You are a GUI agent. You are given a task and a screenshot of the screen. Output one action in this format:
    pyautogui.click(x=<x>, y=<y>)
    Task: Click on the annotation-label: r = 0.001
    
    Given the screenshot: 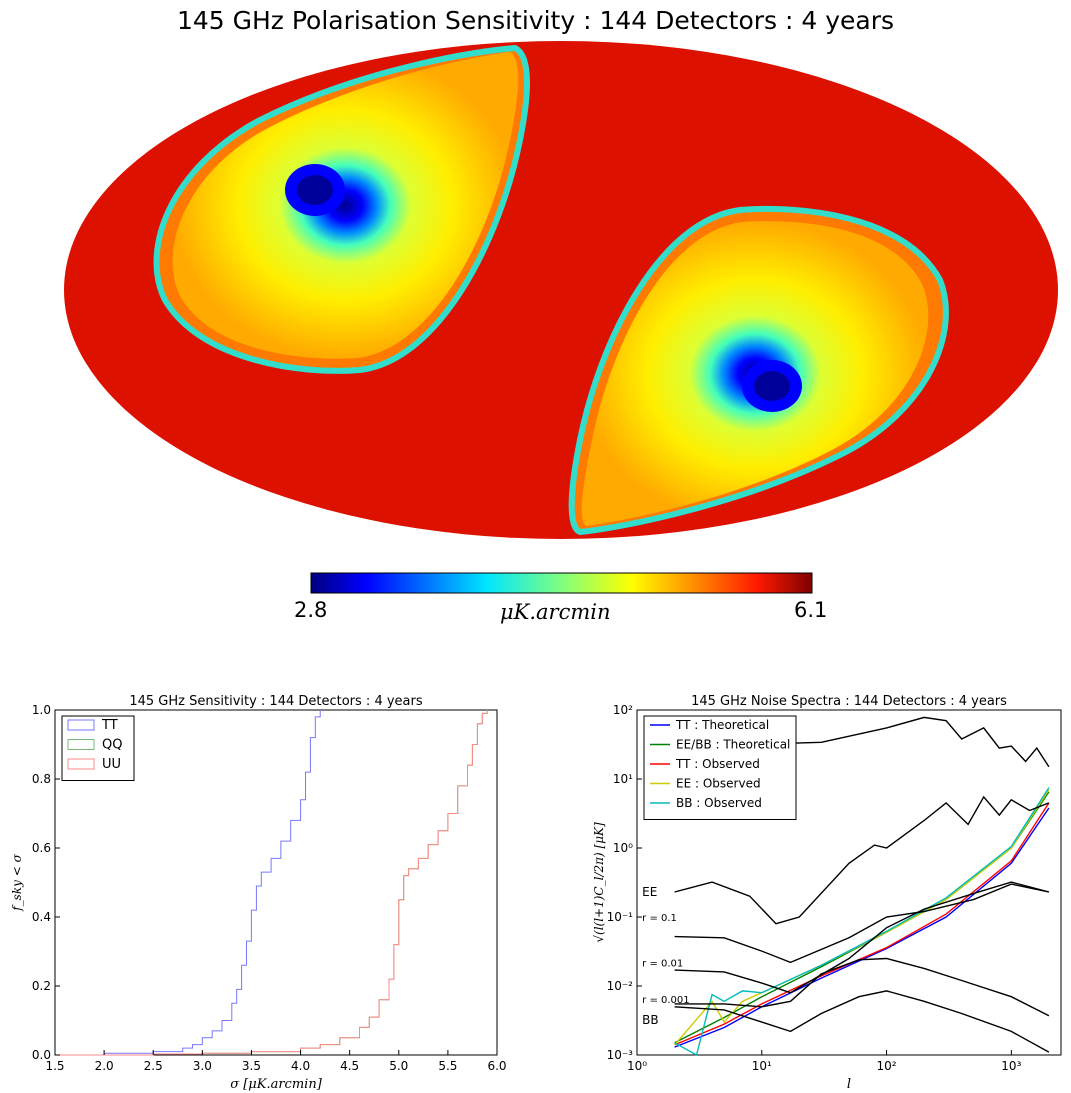 What is the action you would take?
    pyautogui.click(x=665, y=1000)
    